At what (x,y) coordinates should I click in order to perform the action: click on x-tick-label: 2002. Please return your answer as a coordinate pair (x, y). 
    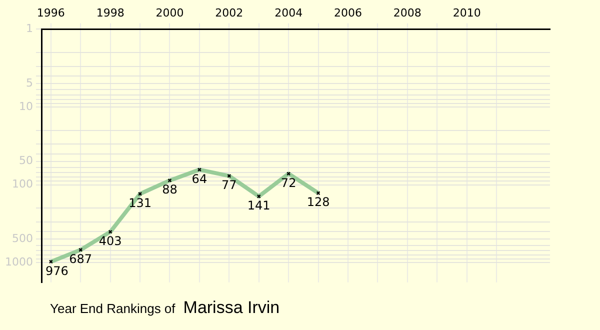
    Looking at the image, I should click on (229, 13).